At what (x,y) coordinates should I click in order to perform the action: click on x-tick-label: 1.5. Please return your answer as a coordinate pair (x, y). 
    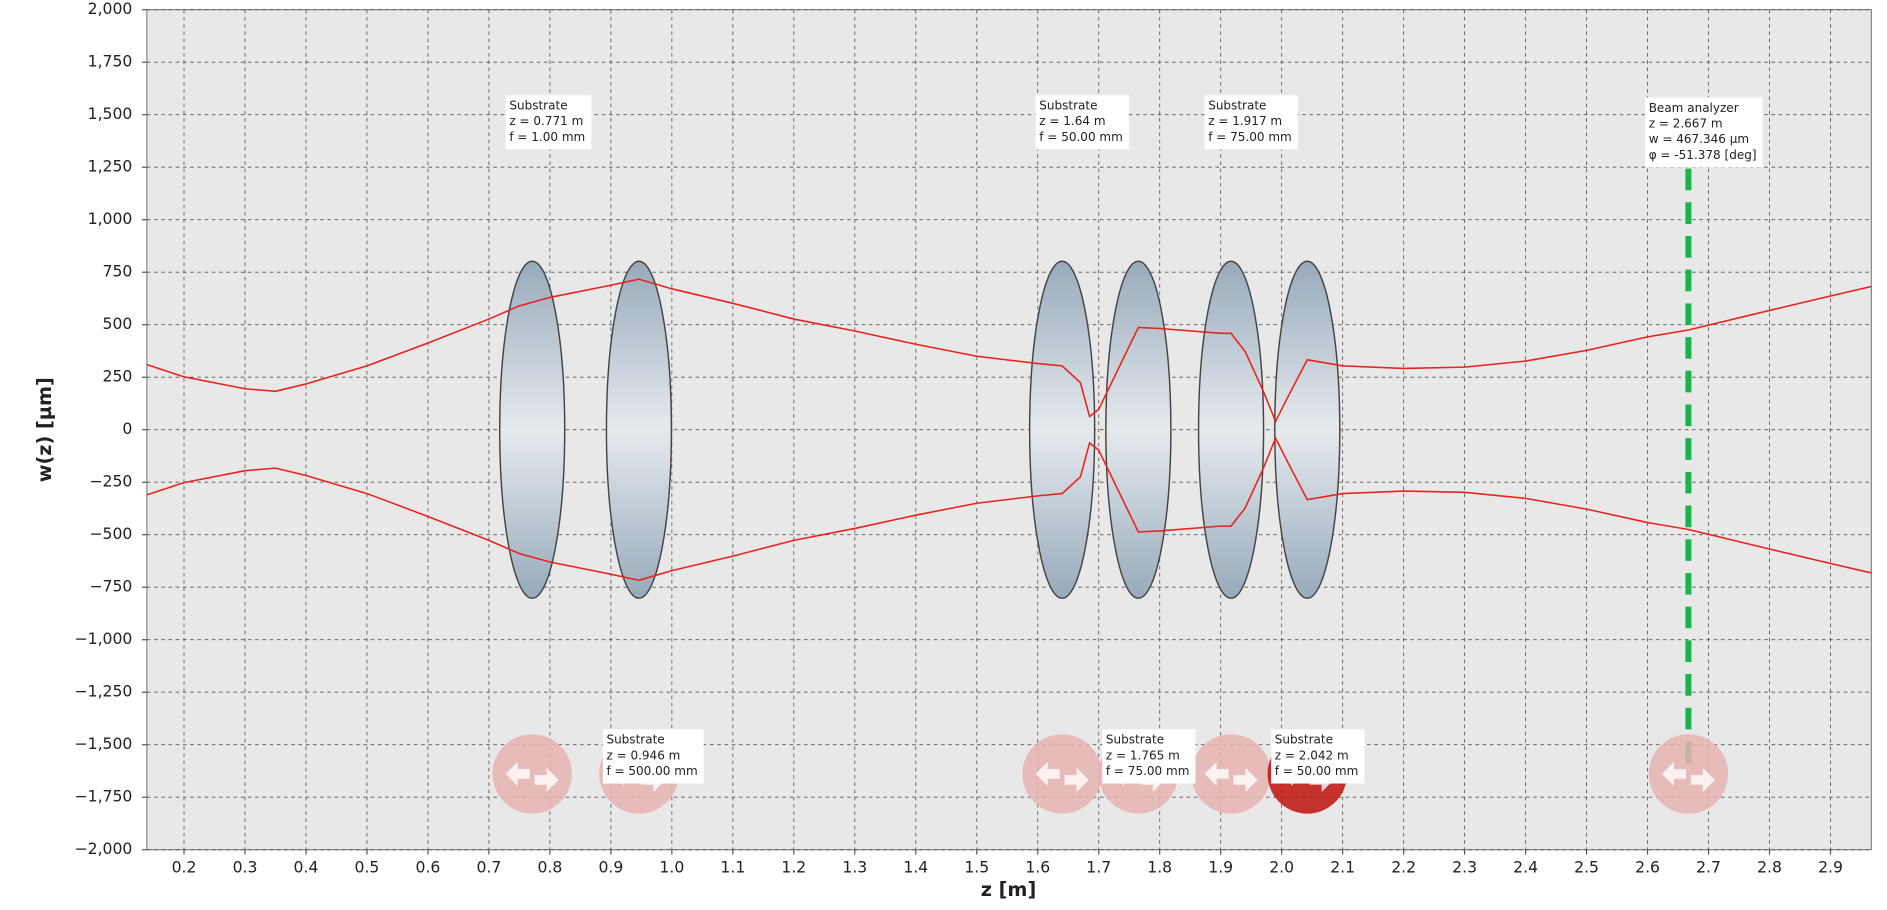
    Looking at the image, I should click on (976, 866).